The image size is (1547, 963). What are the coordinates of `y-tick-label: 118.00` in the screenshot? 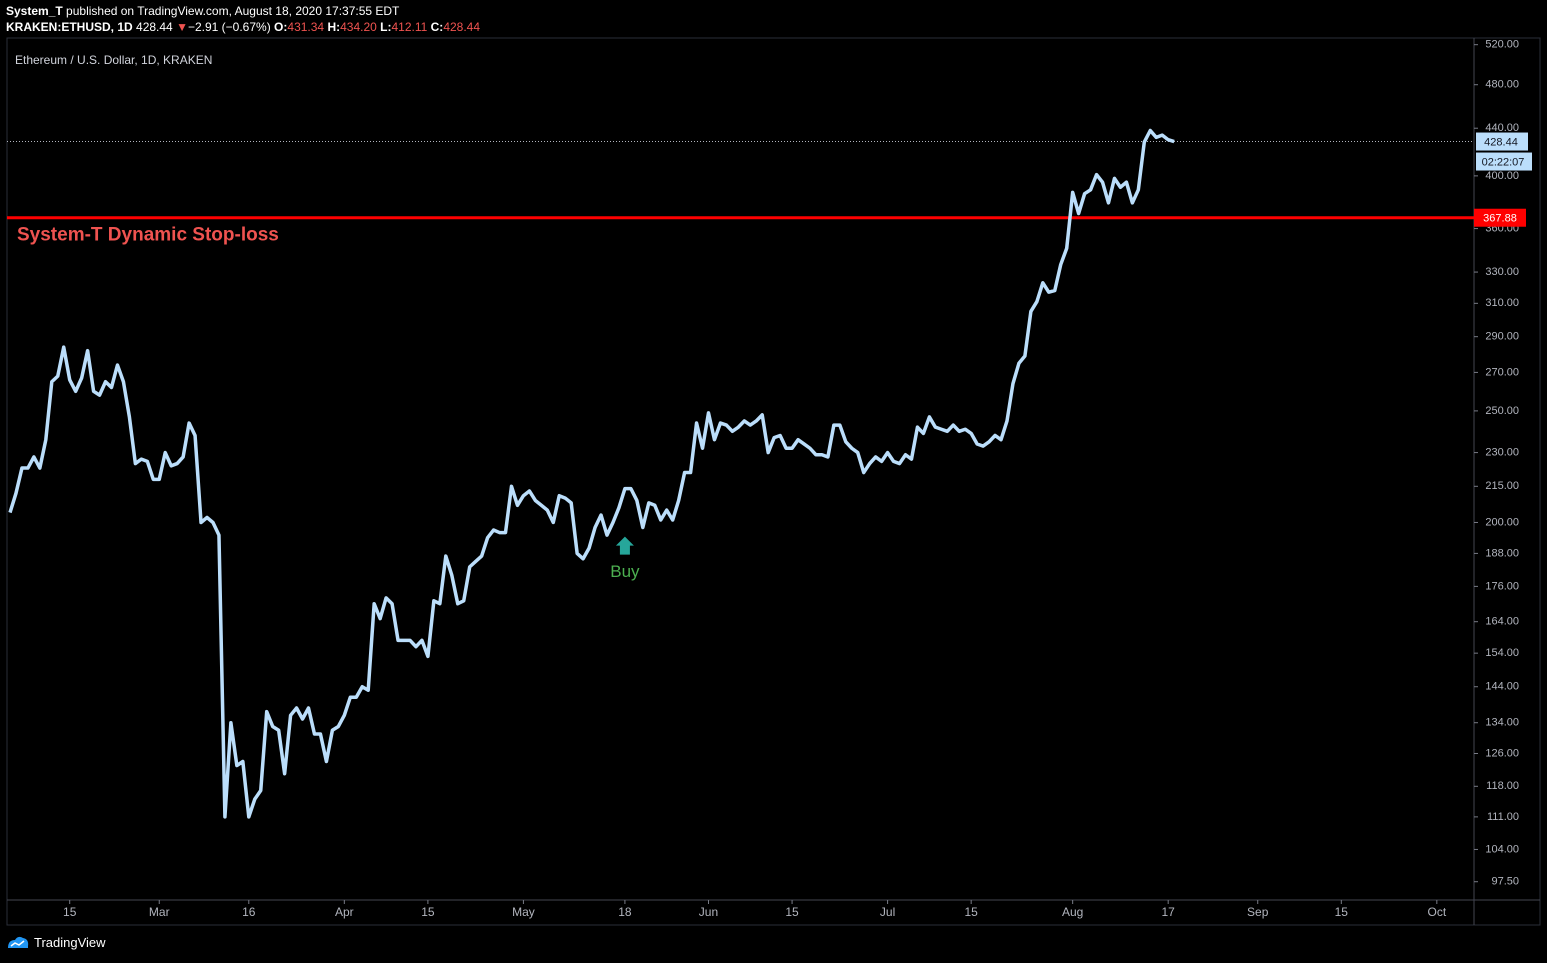 It's located at (1502, 786).